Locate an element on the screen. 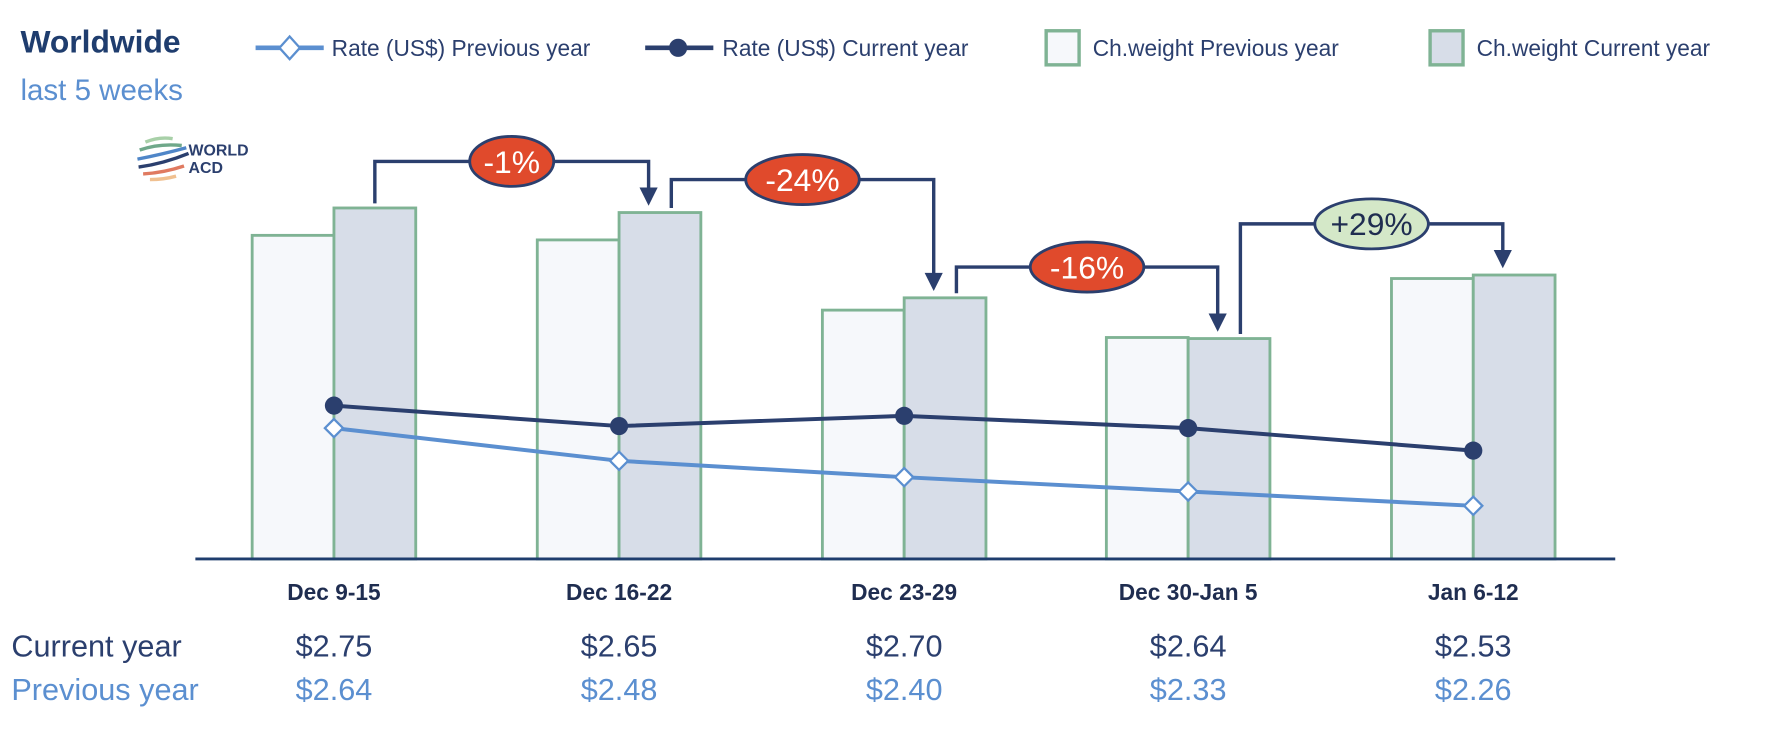 This screenshot has width=1772, height=734. legend-weight-previous: Ch.weight Previous year is located at coordinates (1192, 48).